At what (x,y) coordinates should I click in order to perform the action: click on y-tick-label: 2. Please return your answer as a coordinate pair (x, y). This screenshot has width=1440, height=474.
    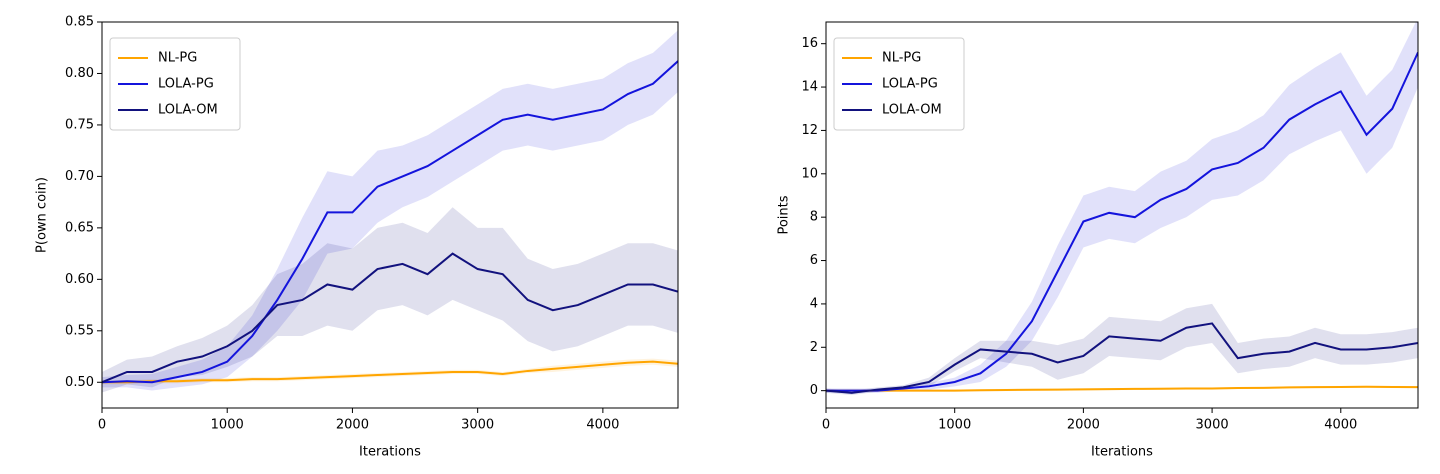
    Looking at the image, I should click on (814, 347).